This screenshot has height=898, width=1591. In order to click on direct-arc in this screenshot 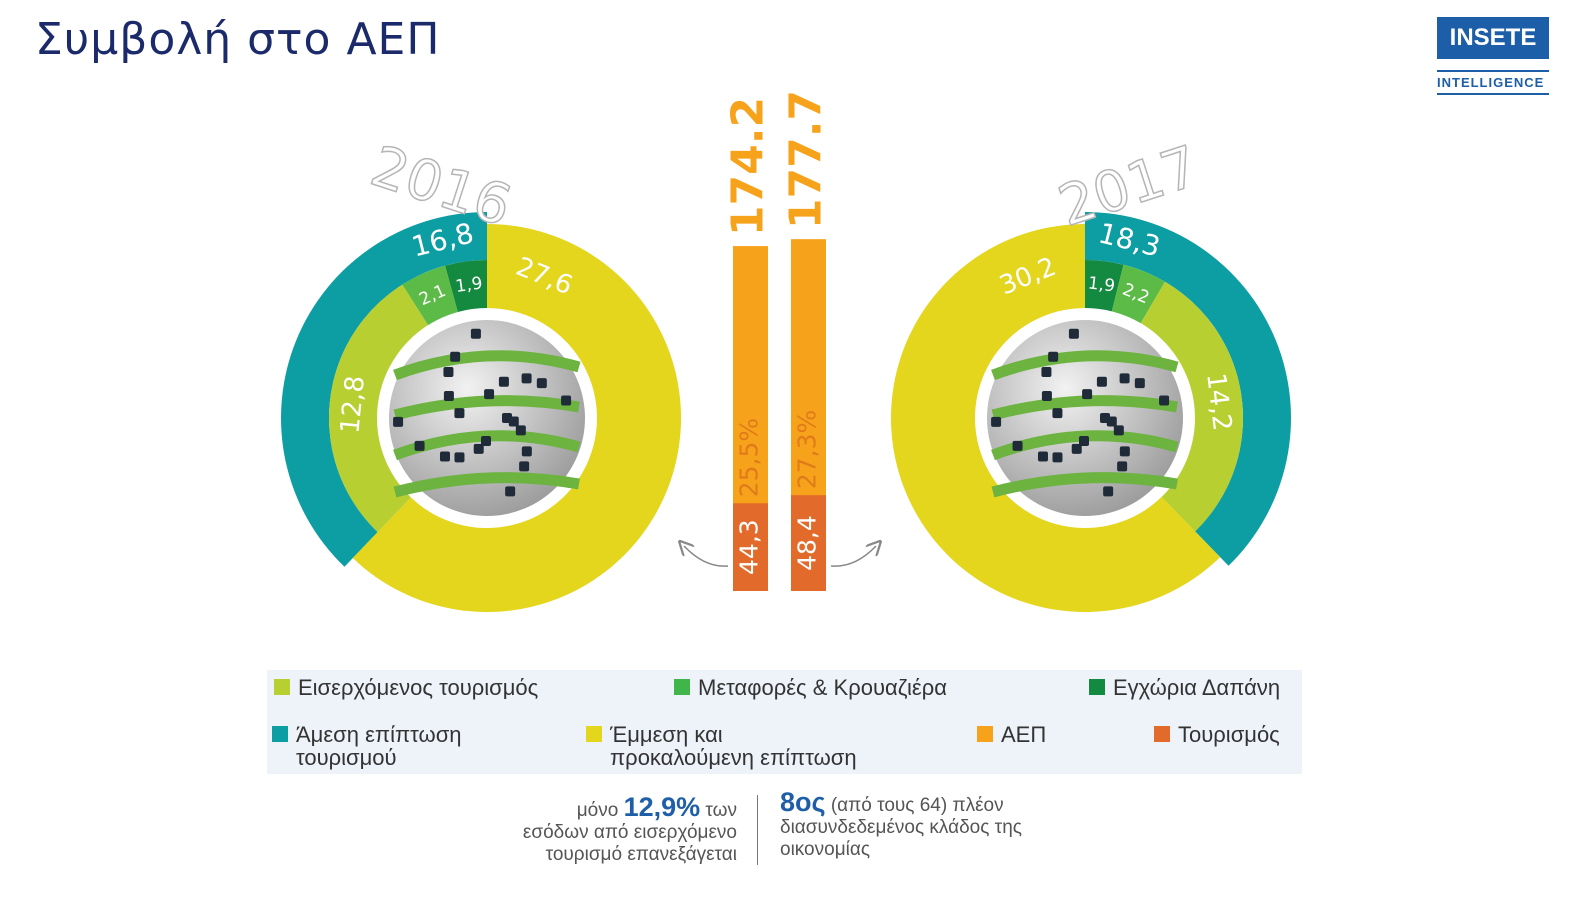, I will do `click(384, 389)`.